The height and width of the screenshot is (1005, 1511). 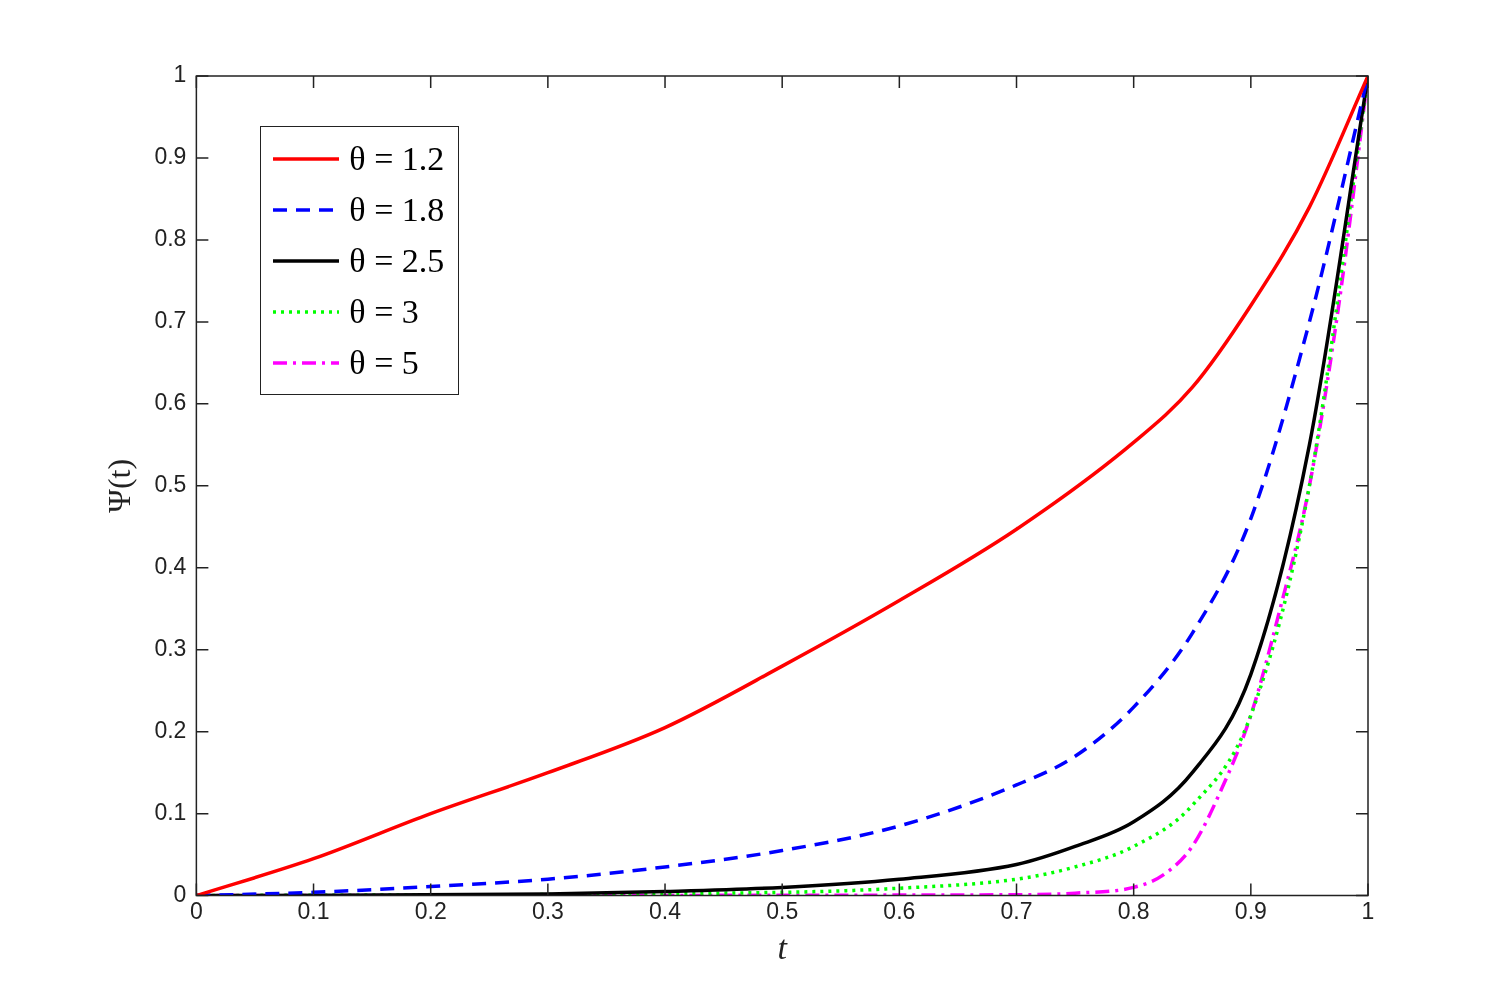 What do you see at coordinates (782, 910) in the screenshot?
I see `x-tick-label: 0.5` at bounding box center [782, 910].